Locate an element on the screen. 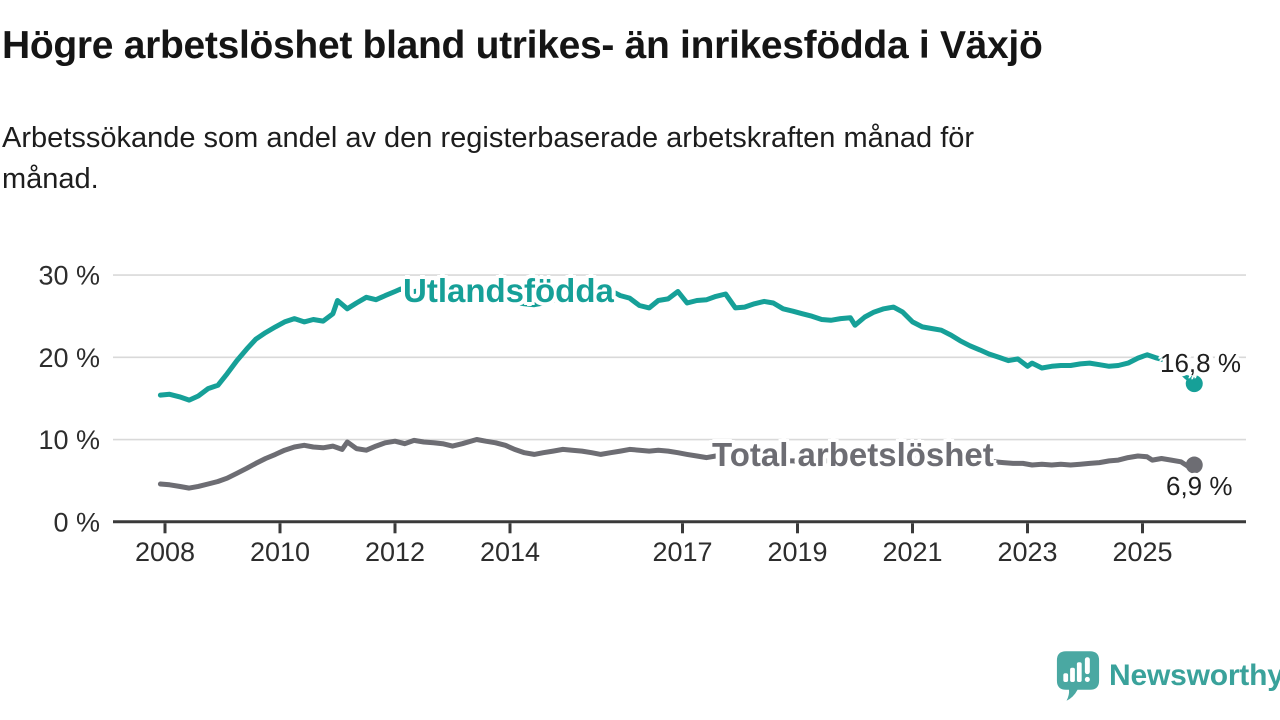 The height and width of the screenshot is (720, 1280). newsworthy-speech-bubble-chart-icon is located at coordinates (1078, 676).